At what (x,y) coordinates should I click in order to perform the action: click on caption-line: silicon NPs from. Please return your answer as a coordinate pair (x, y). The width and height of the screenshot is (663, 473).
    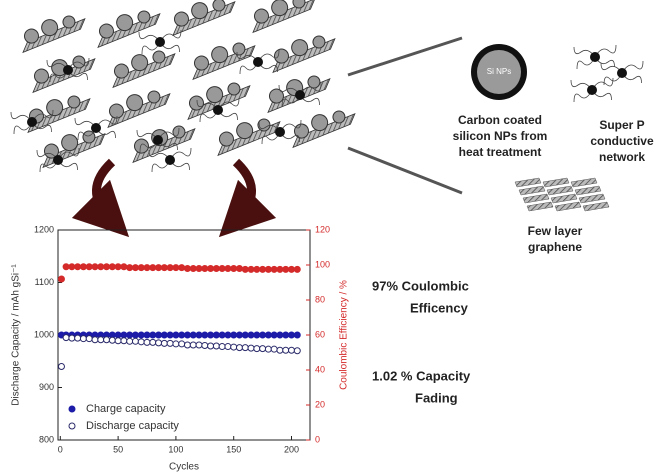
    Looking at the image, I should click on (500, 136).